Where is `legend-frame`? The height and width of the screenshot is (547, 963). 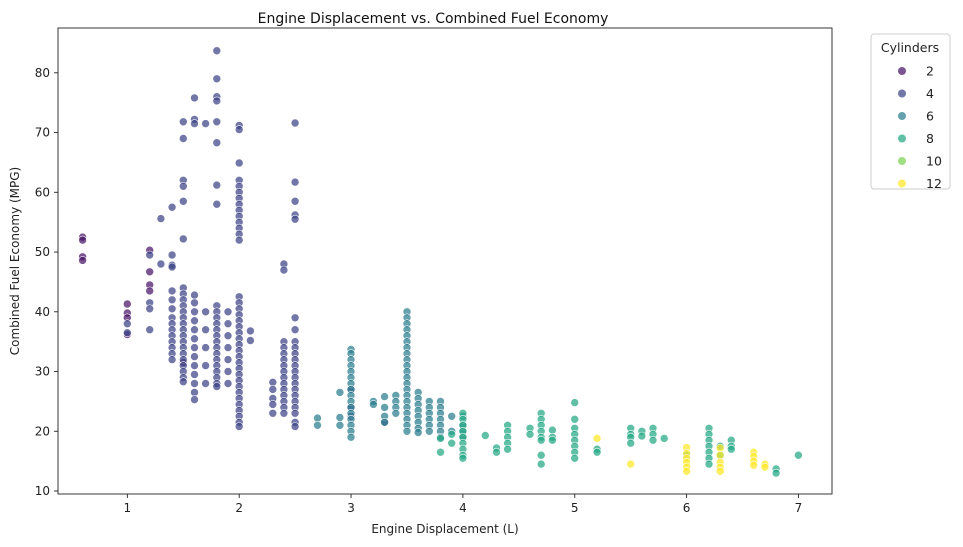 legend-frame is located at coordinates (910, 111).